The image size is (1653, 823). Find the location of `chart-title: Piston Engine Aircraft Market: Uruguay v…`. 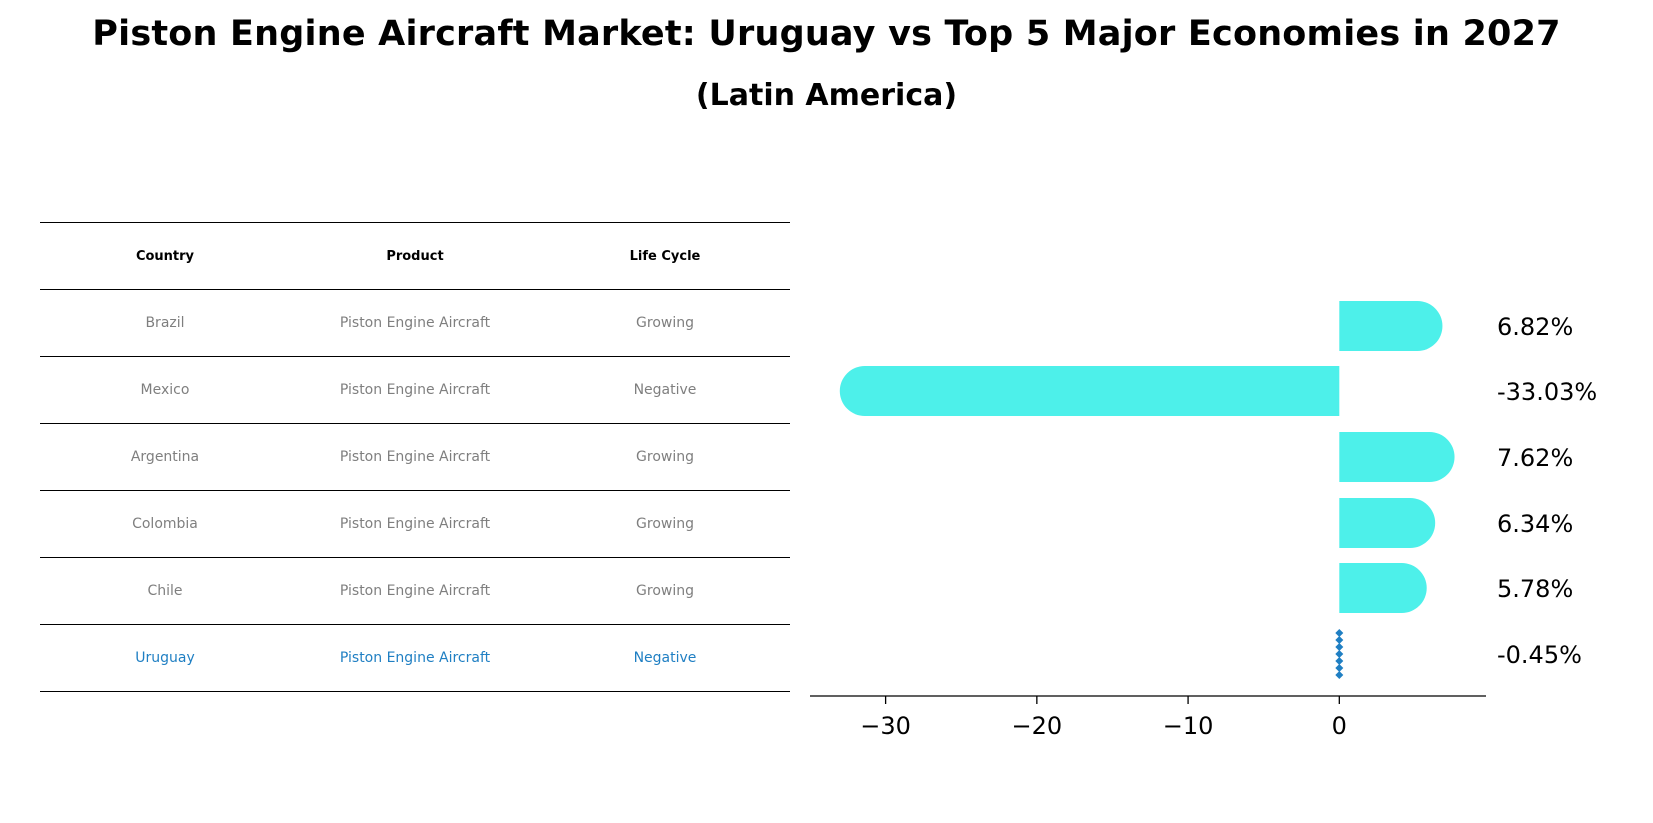

chart-title: Piston Engine Aircraft Market: Uruguay v… is located at coordinates (826, 34).